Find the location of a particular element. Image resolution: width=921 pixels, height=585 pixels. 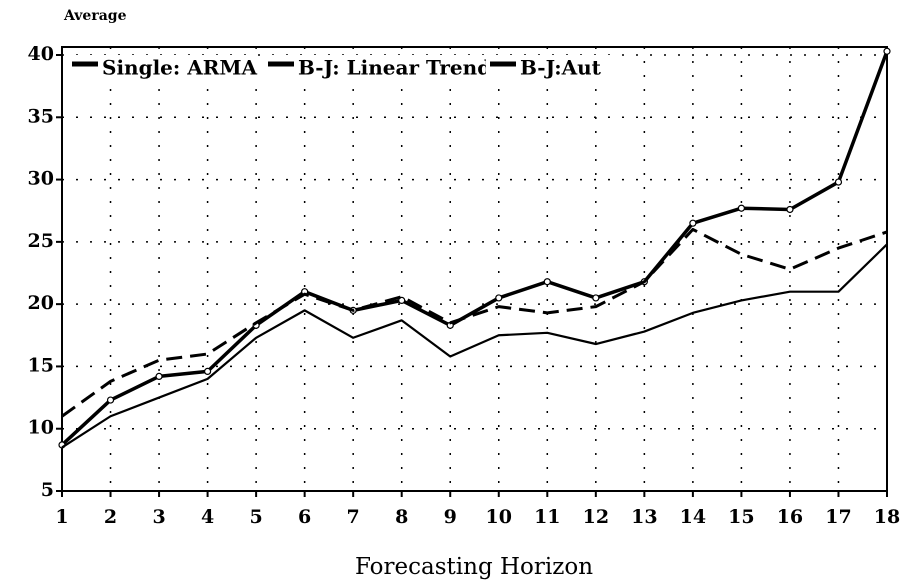

y-tick-label: 10 is located at coordinates (41, 428).